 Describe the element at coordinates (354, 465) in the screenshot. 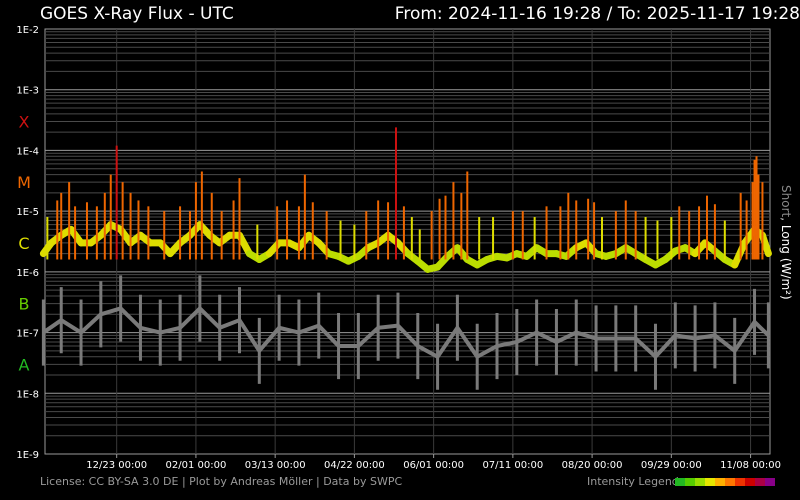

I see `x-tick-label: 04/22 00:00` at that location.